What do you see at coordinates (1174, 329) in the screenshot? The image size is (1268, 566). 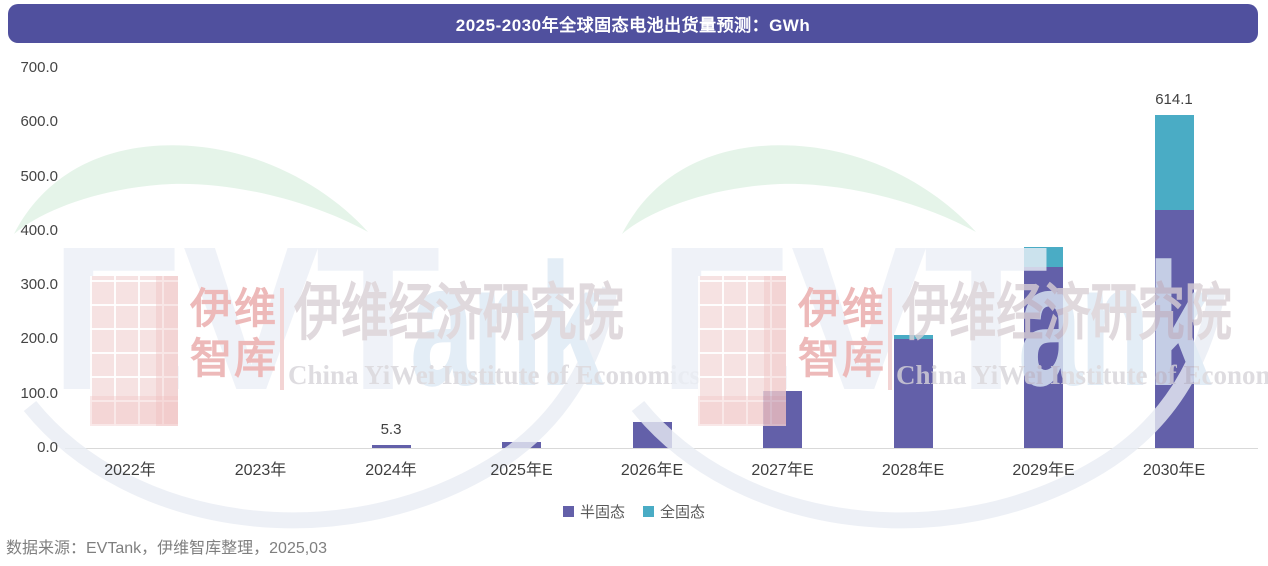 I see `bar-segment-半固态-2030年E` at bounding box center [1174, 329].